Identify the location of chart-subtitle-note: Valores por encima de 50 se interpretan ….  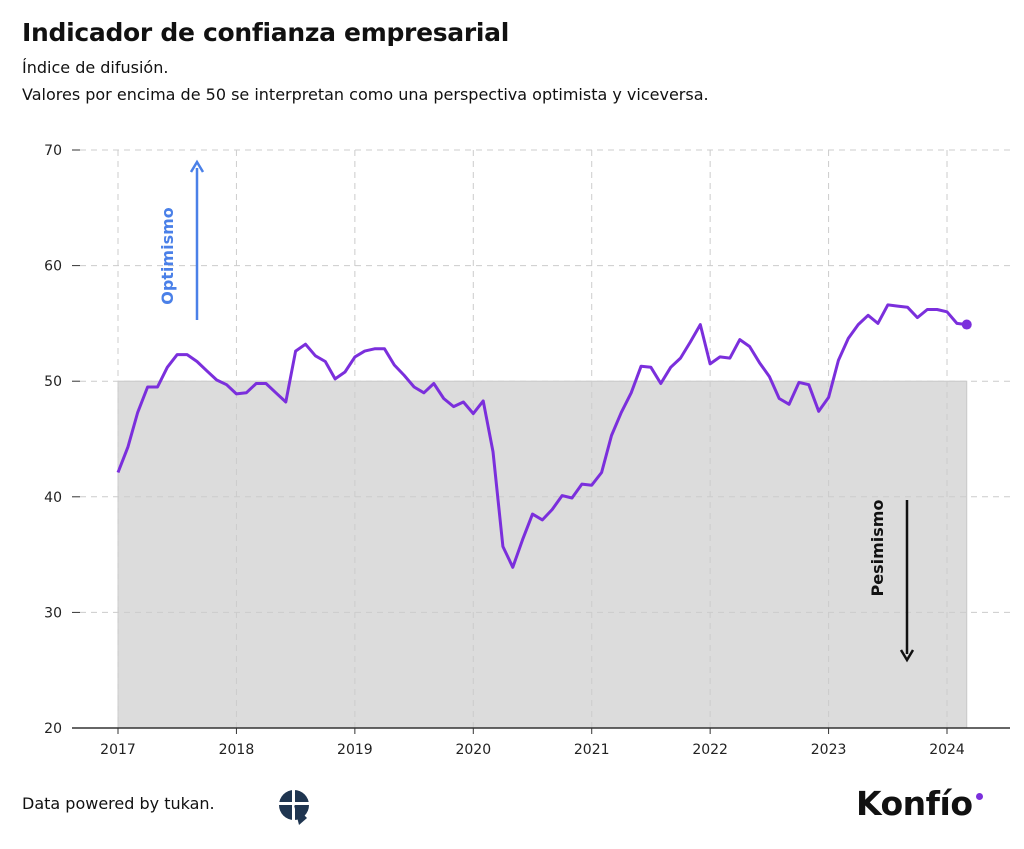
(365, 94).